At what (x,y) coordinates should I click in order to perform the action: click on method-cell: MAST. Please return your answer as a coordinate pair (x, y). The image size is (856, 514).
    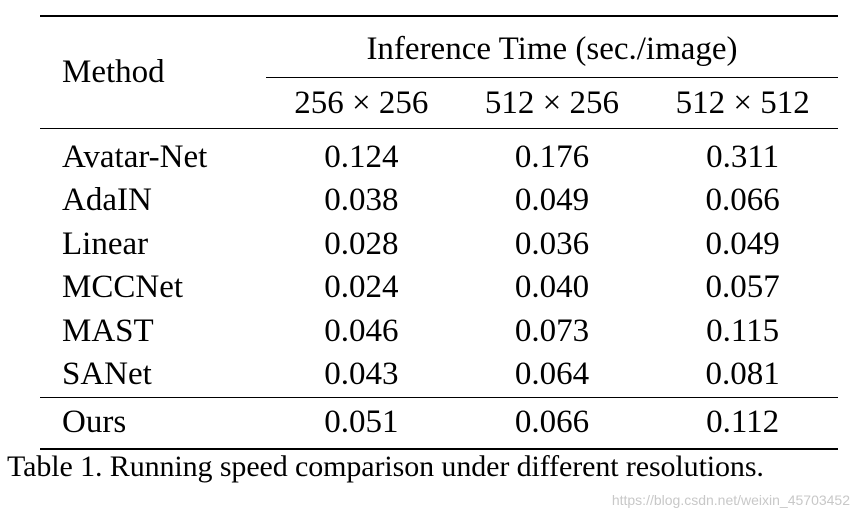
    Looking at the image, I should click on (108, 330).